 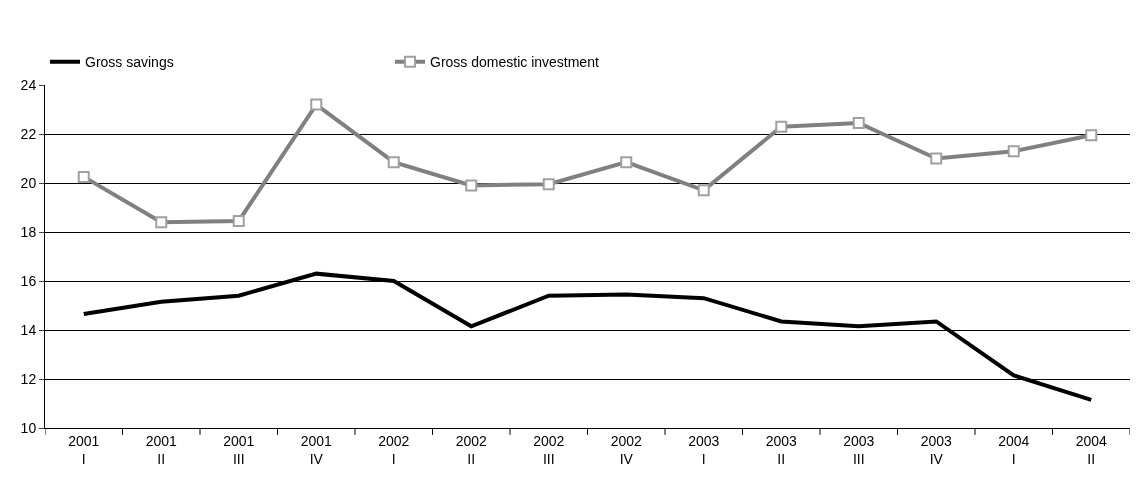 I want to click on x-tick-label: 2002 IV, so click(x=626, y=449).